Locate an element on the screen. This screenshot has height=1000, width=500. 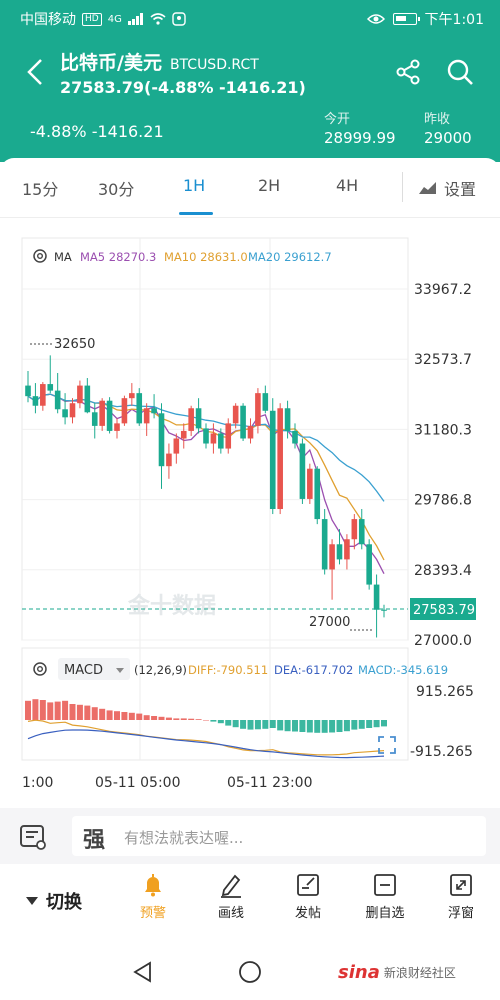
indicator-select is located at coordinates (94, 669).